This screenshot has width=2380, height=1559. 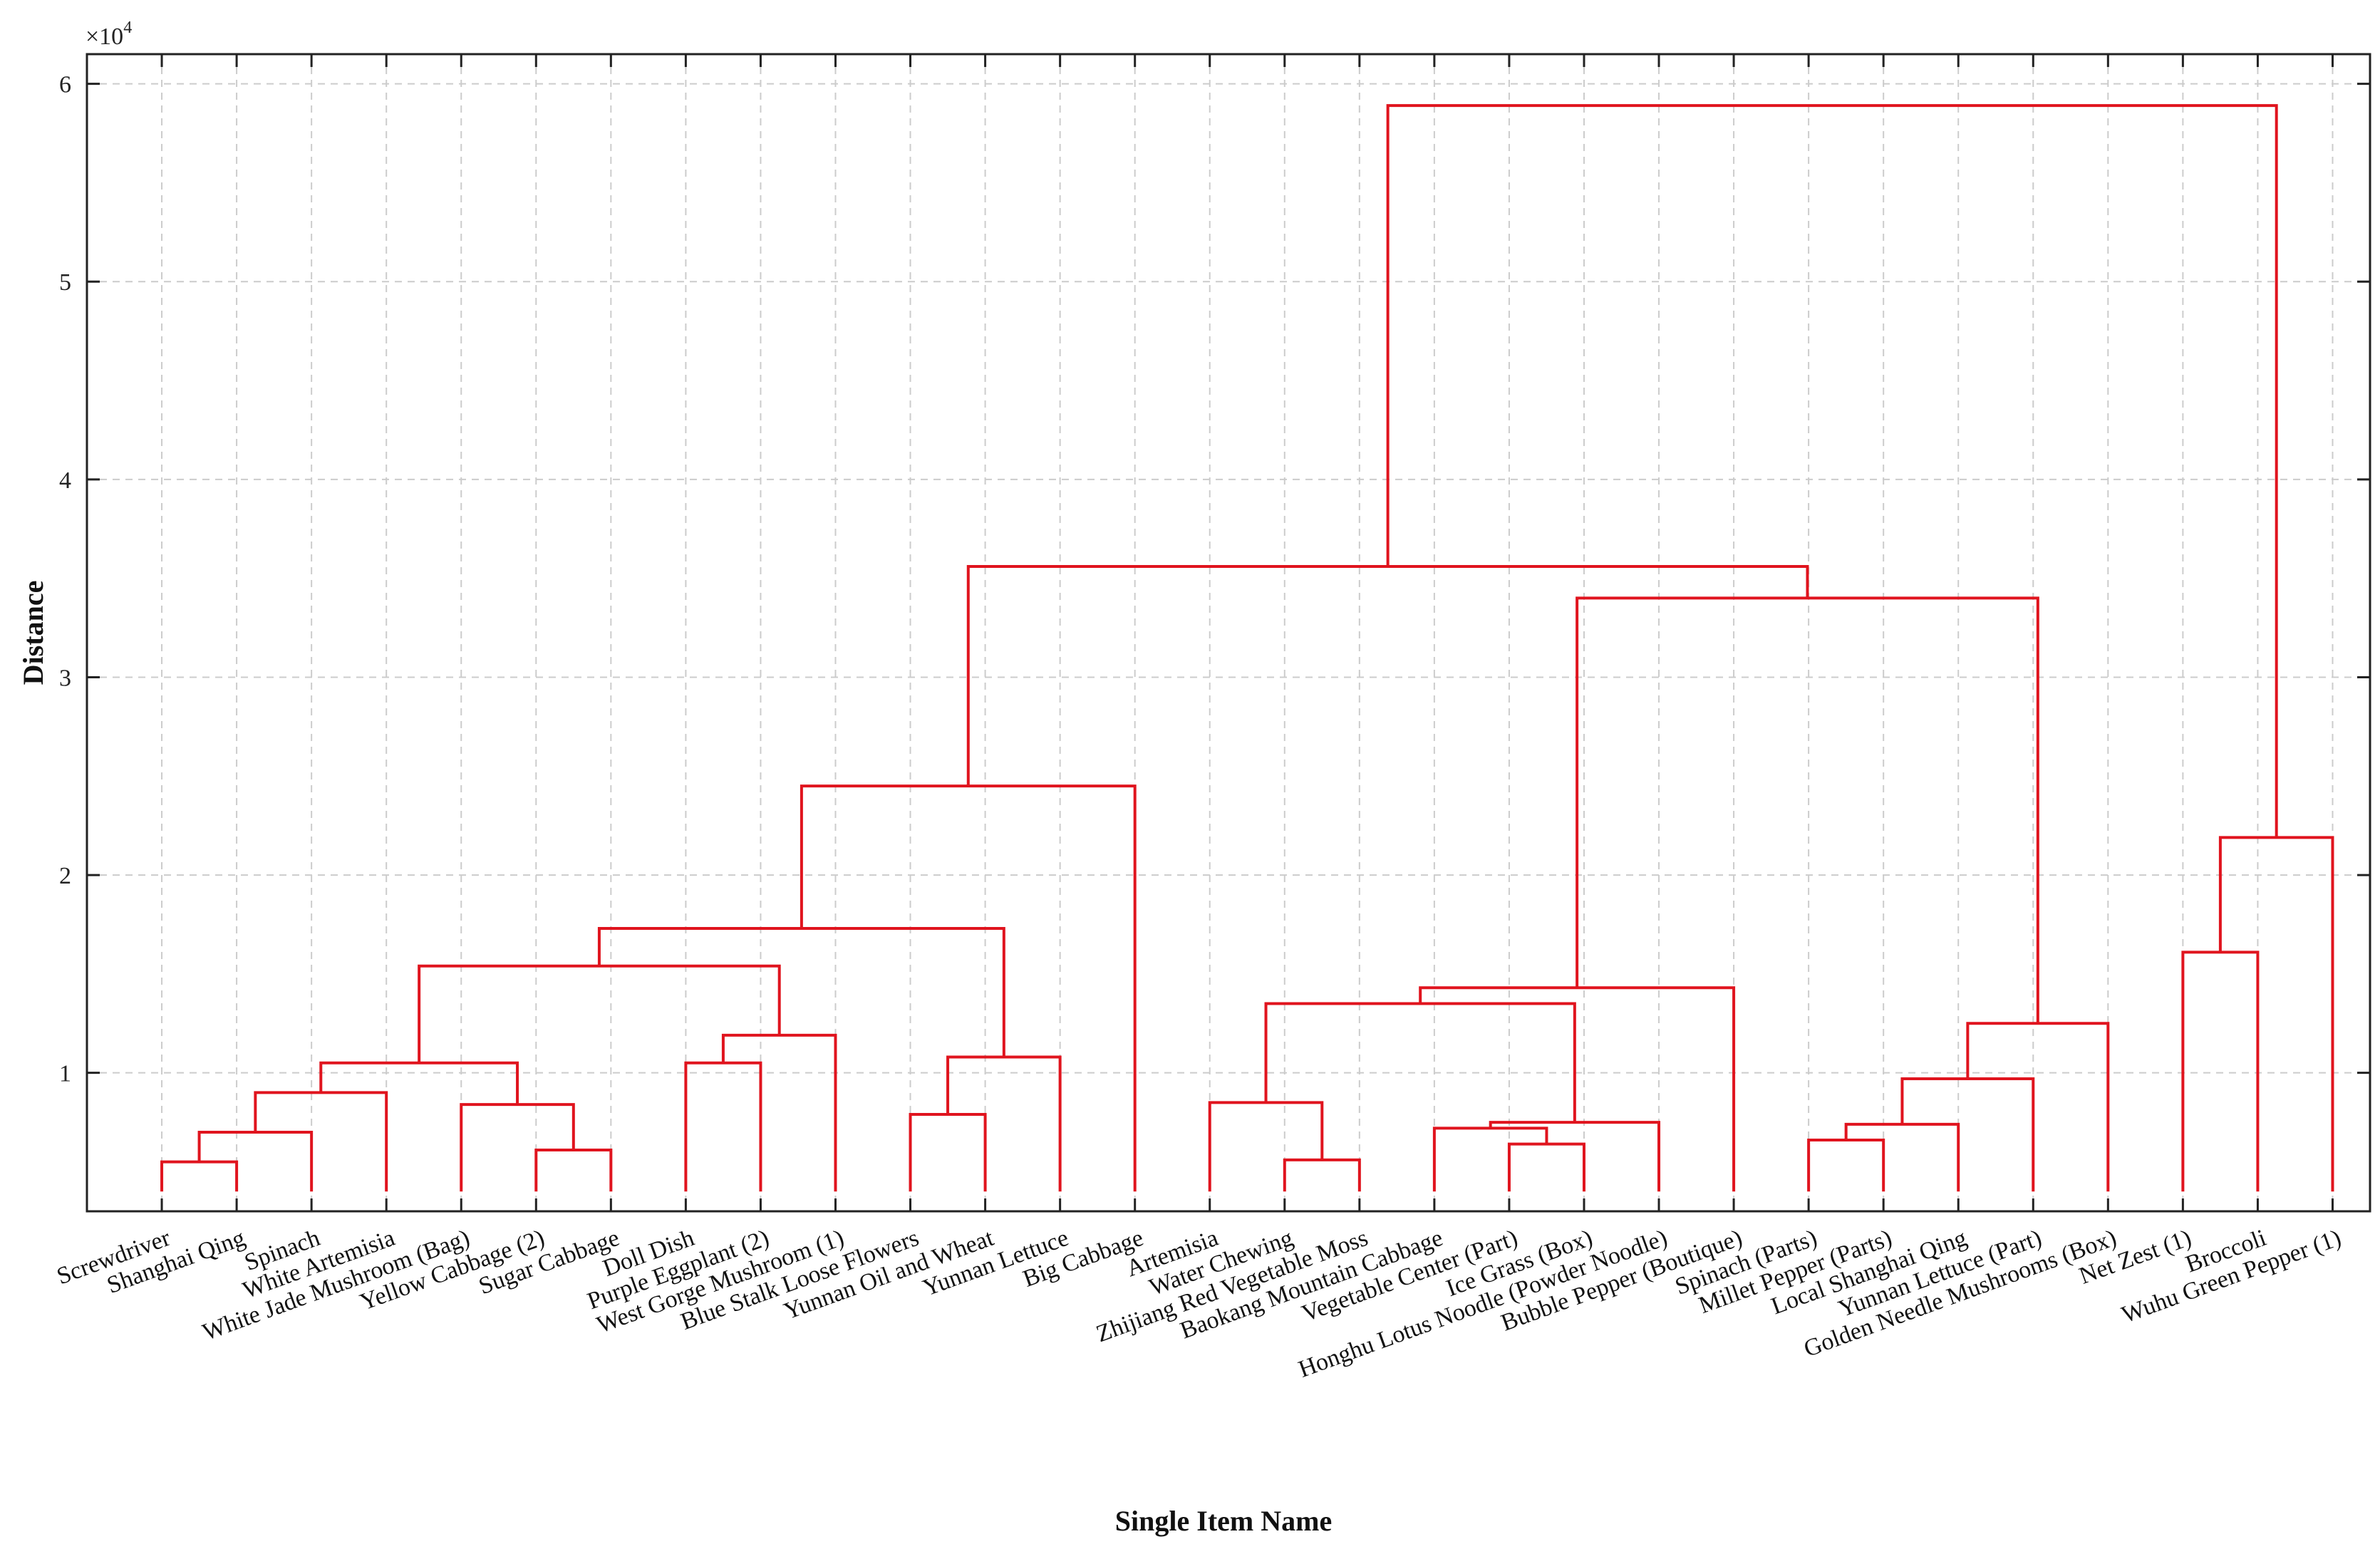 What do you see at coordinates (65, 876) in the screenshot?
I see `y-tick-label: 2` at bounding box center [65, 876].